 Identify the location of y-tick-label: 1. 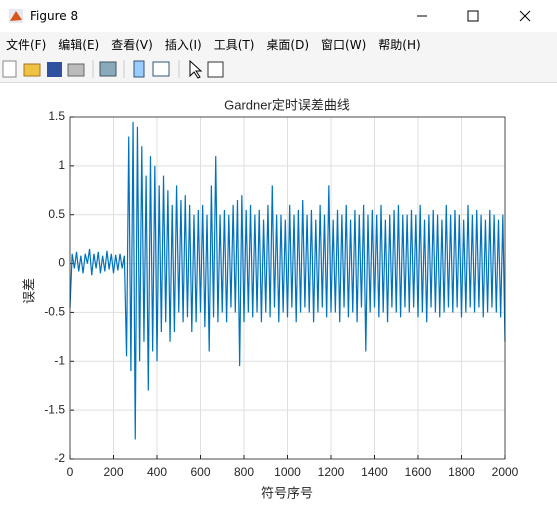
(61, 165).